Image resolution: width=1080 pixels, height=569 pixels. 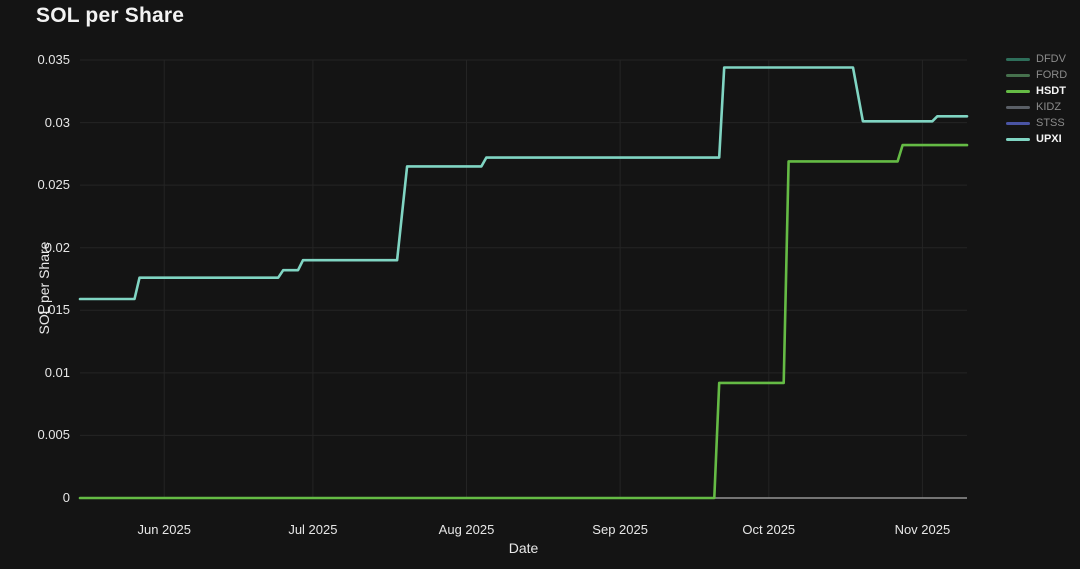 What do you see at coordinates (44, 288) in the screenshot?
I see `y-axis-title: SOL per Share` at bounding box center [44, 288].